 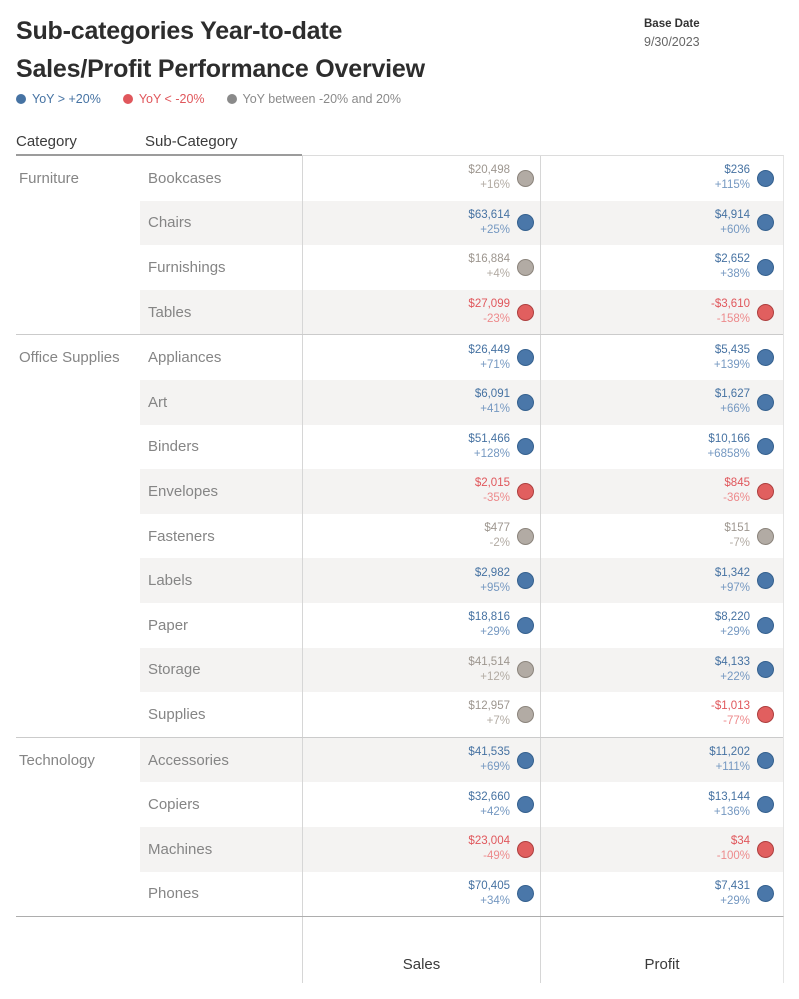 What do you see at coordinates (489, 760) in the screenshot?
I see `sales-values: $41,535 +69%` at bounding box center [489, 760].